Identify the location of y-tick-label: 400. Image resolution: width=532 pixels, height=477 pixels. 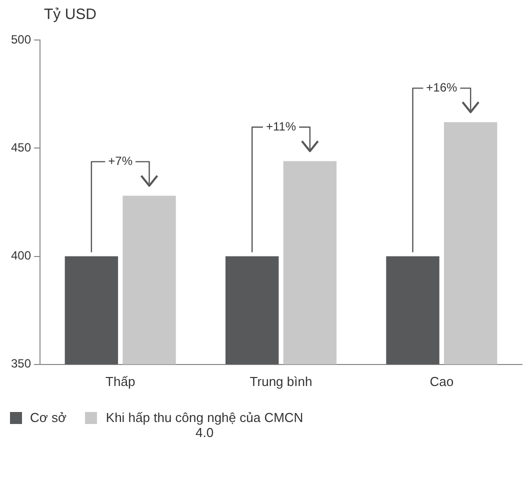
(21, 255).